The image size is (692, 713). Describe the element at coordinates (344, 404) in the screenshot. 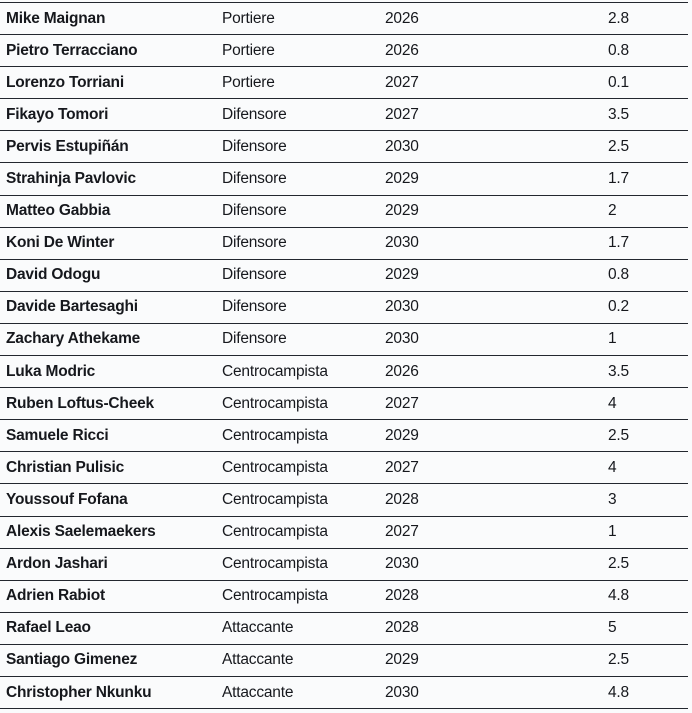

I see `table-row: Ruben Loftus-Cheek Centrocampista 2027 4` at that location.